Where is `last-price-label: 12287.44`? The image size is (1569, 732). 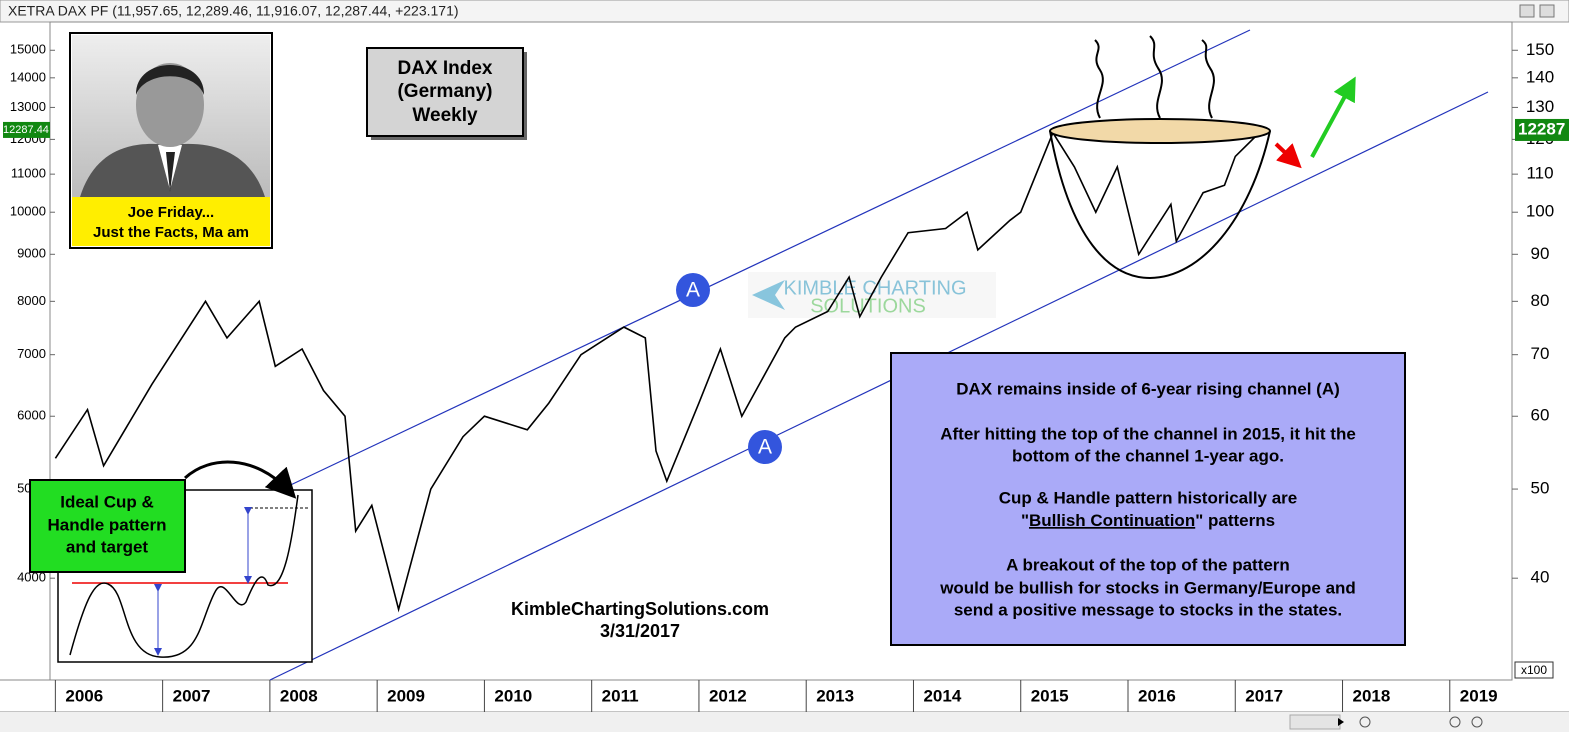
last-price-label: 12287.44 is located at coordinates (26, 130).